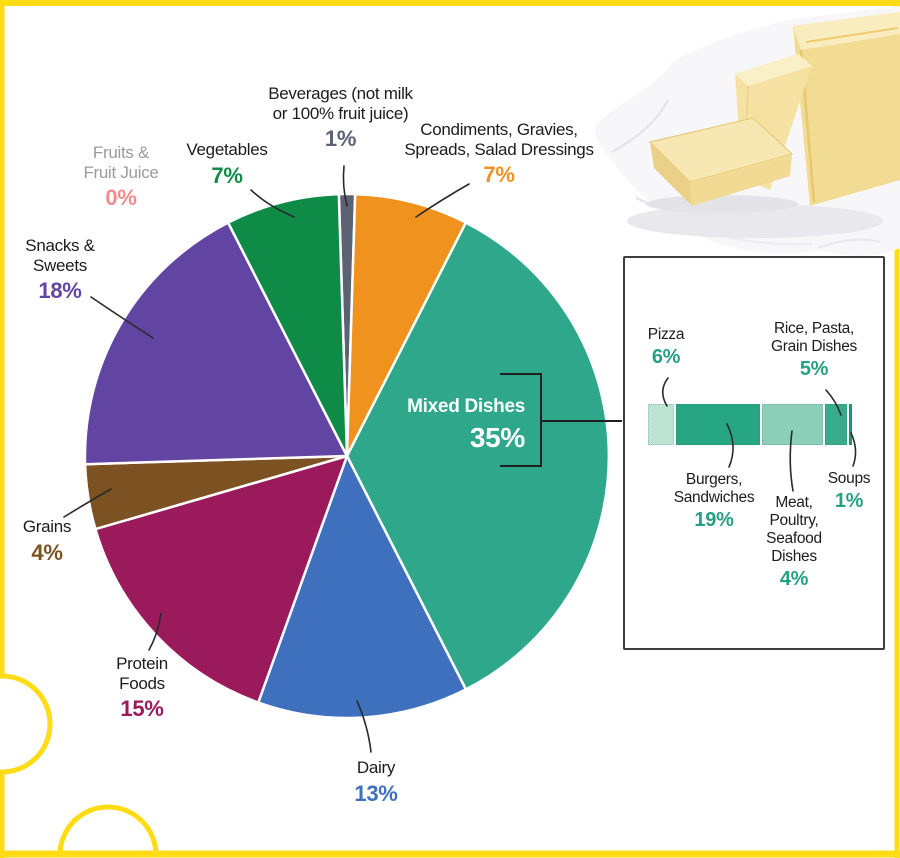  Describe the element at coordinates (849, 500) in the screenshot. I see `label-soups-pct: 1%` at that location.